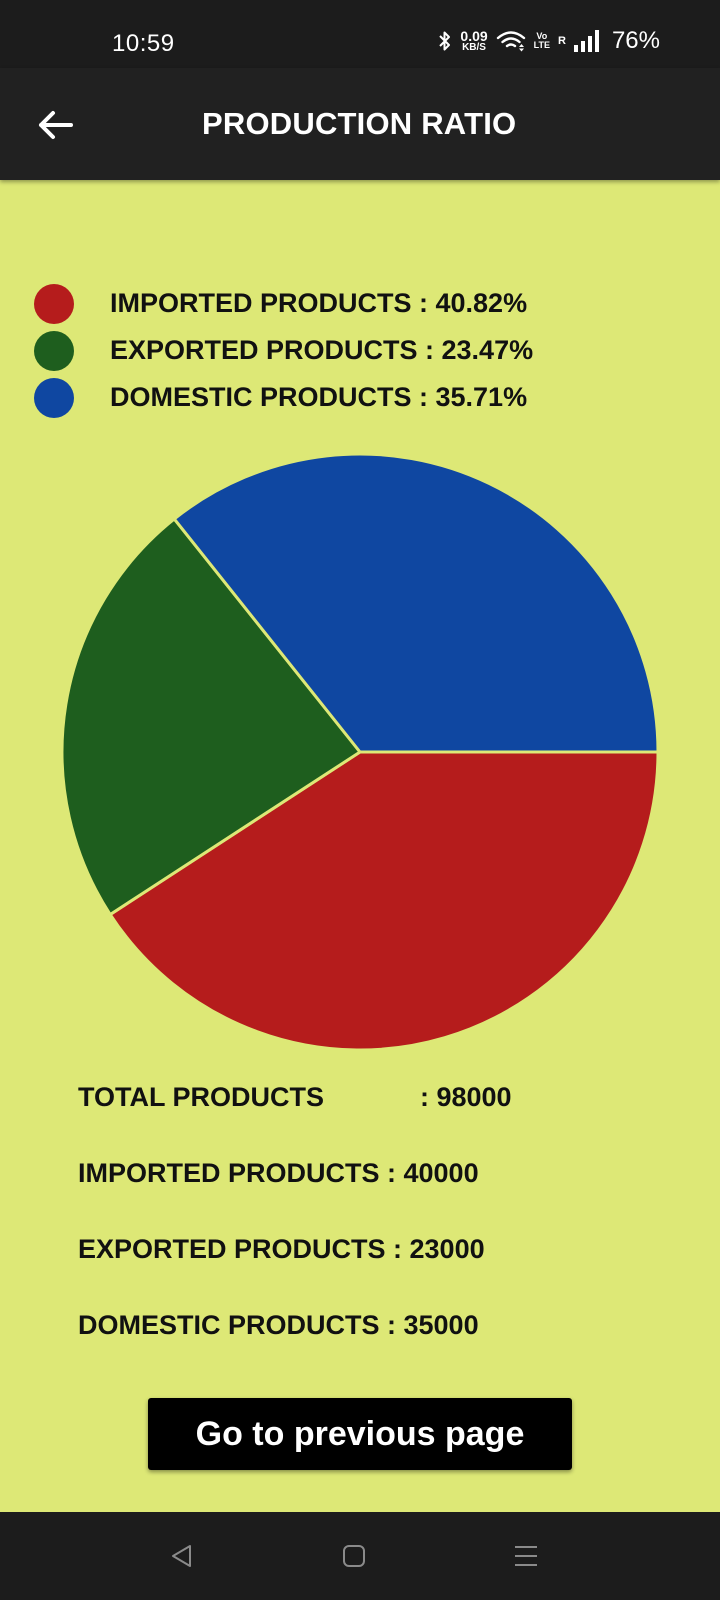 This screenshot has width=720, height=1600. Describe the element at coordinates (54, 350) in the screenshot. I see `legend-dot-exported` at that location.